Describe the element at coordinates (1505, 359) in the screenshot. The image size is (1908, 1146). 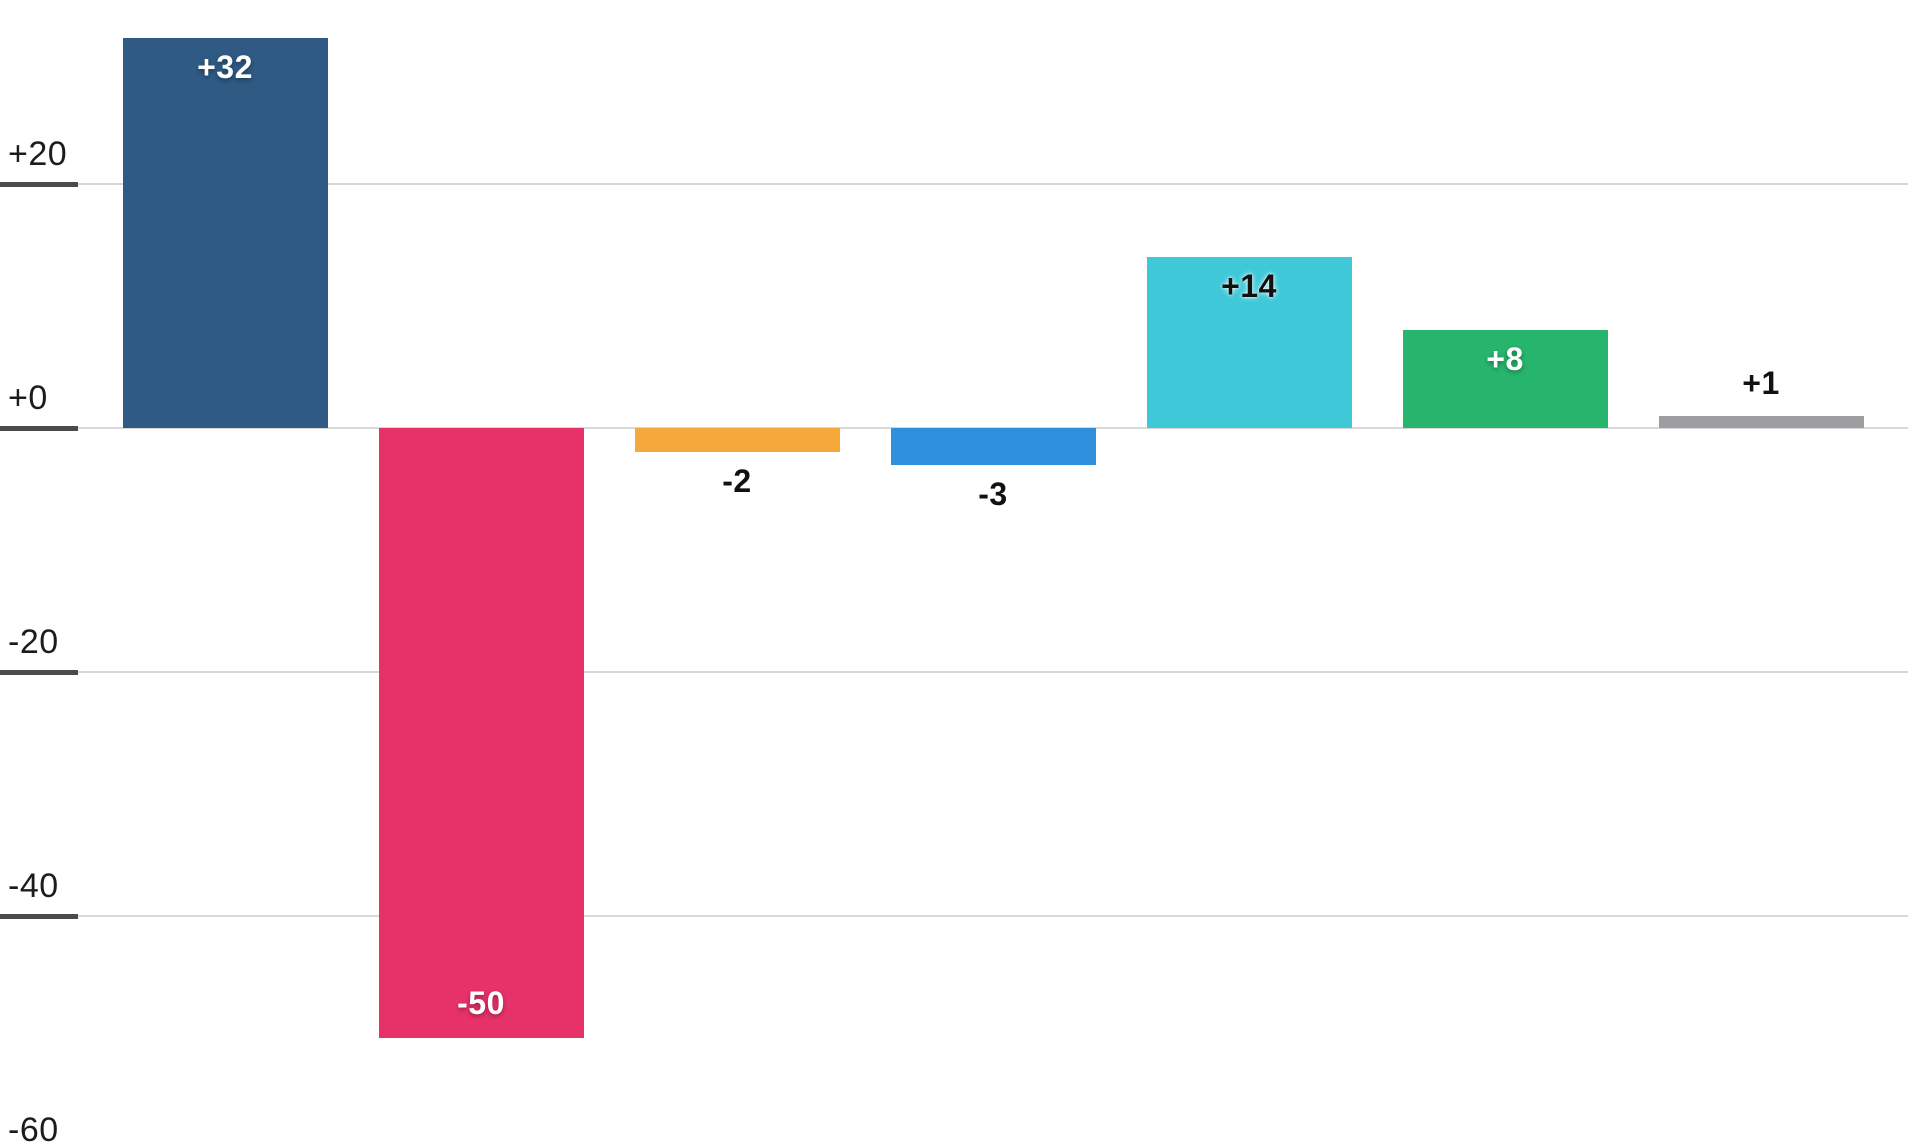
I see `bar-value-label: +8` at that location.